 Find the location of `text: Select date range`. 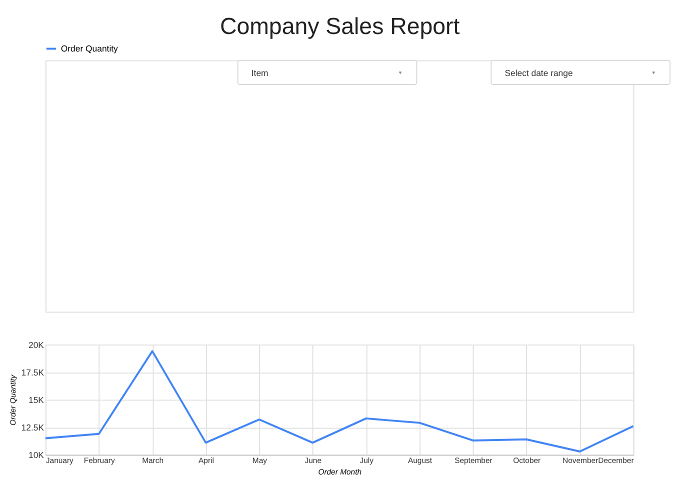

text: Select date range is located at coordinates (538, 73).